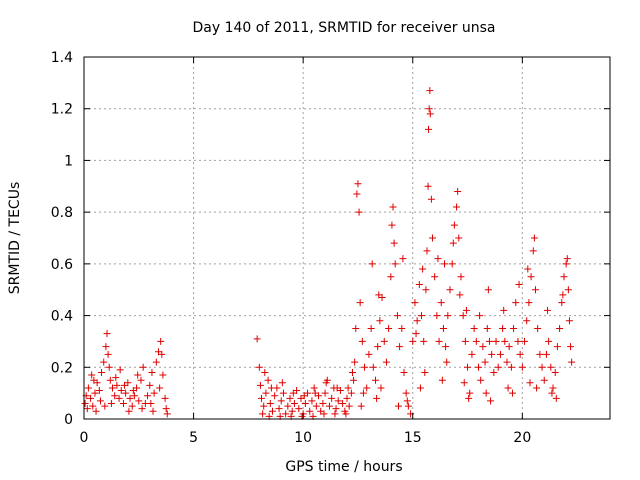 The width and height of the screenshot is (640, 480). I want to click on y-tick-label: 1.2, so click(62, 110).